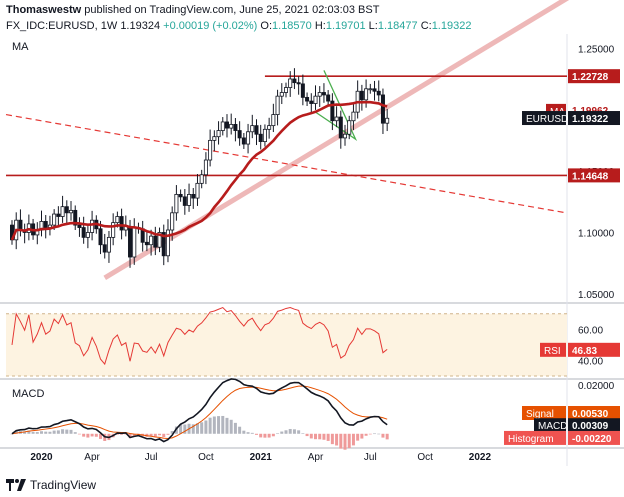 The width and height of the screenshot is (624, 497). I want to click on macd-signal-name-tag-text: Signal, so click(540, 414).